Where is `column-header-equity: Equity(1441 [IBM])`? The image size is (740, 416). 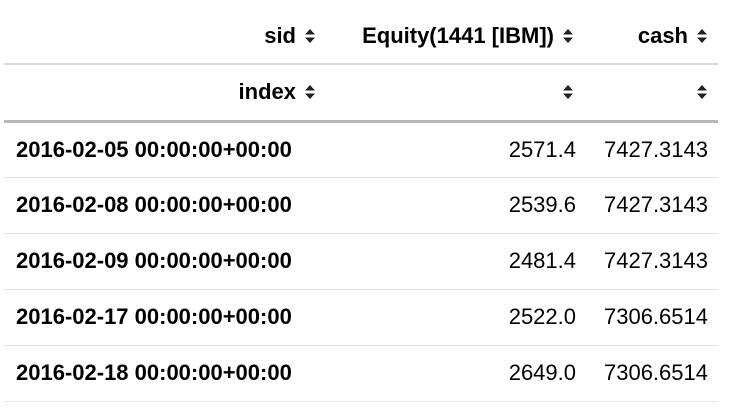
column-header-equity: Equity(1441 [IBM]) is located at coordinates (455, 36).